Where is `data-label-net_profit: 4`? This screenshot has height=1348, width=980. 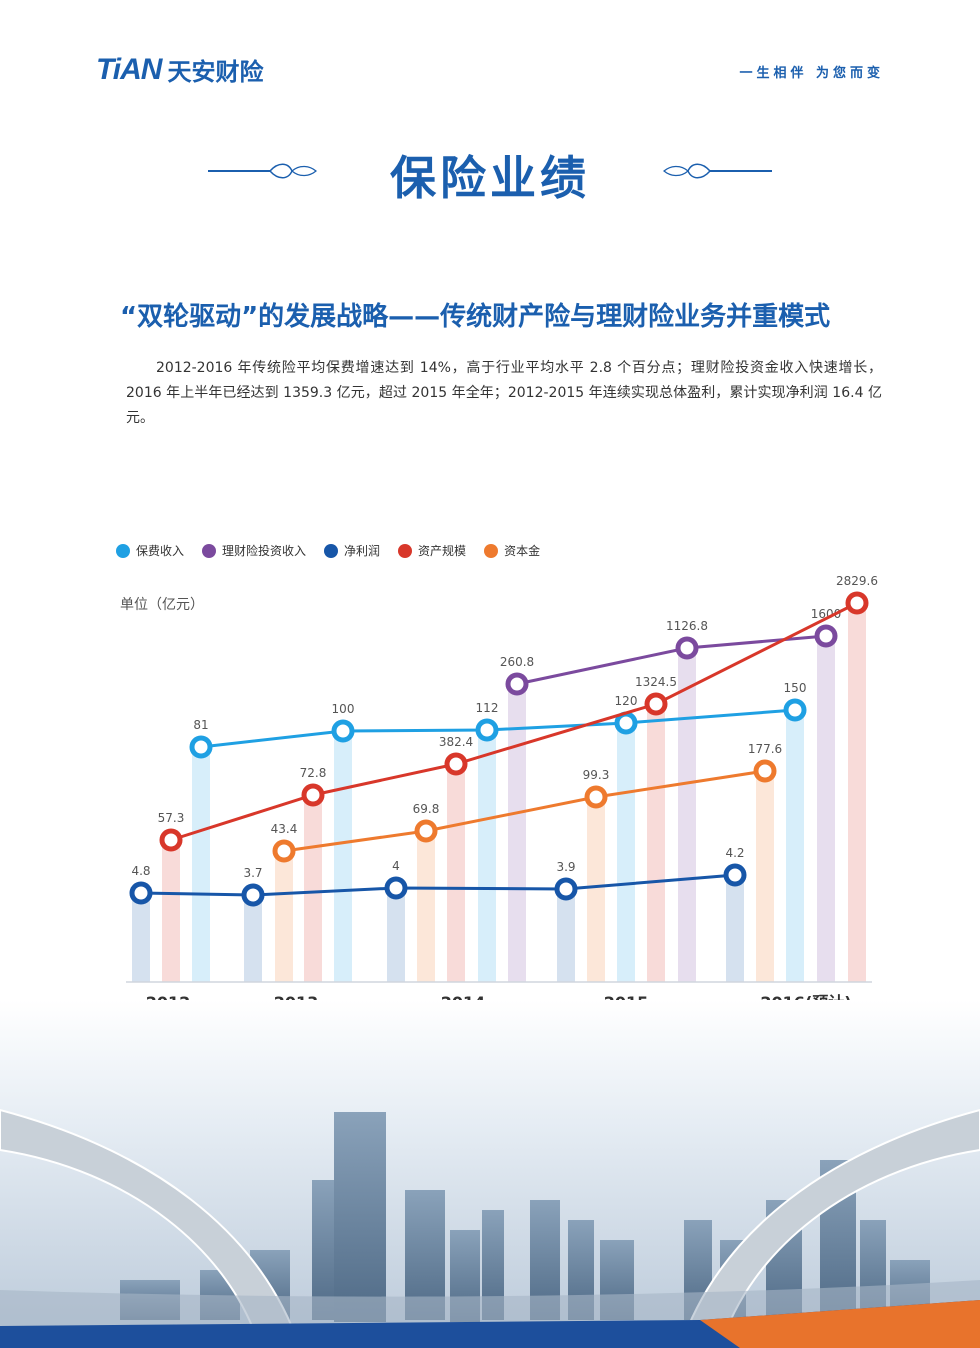 data-label-net_profit: 4 is located at coordinates (396, 866).